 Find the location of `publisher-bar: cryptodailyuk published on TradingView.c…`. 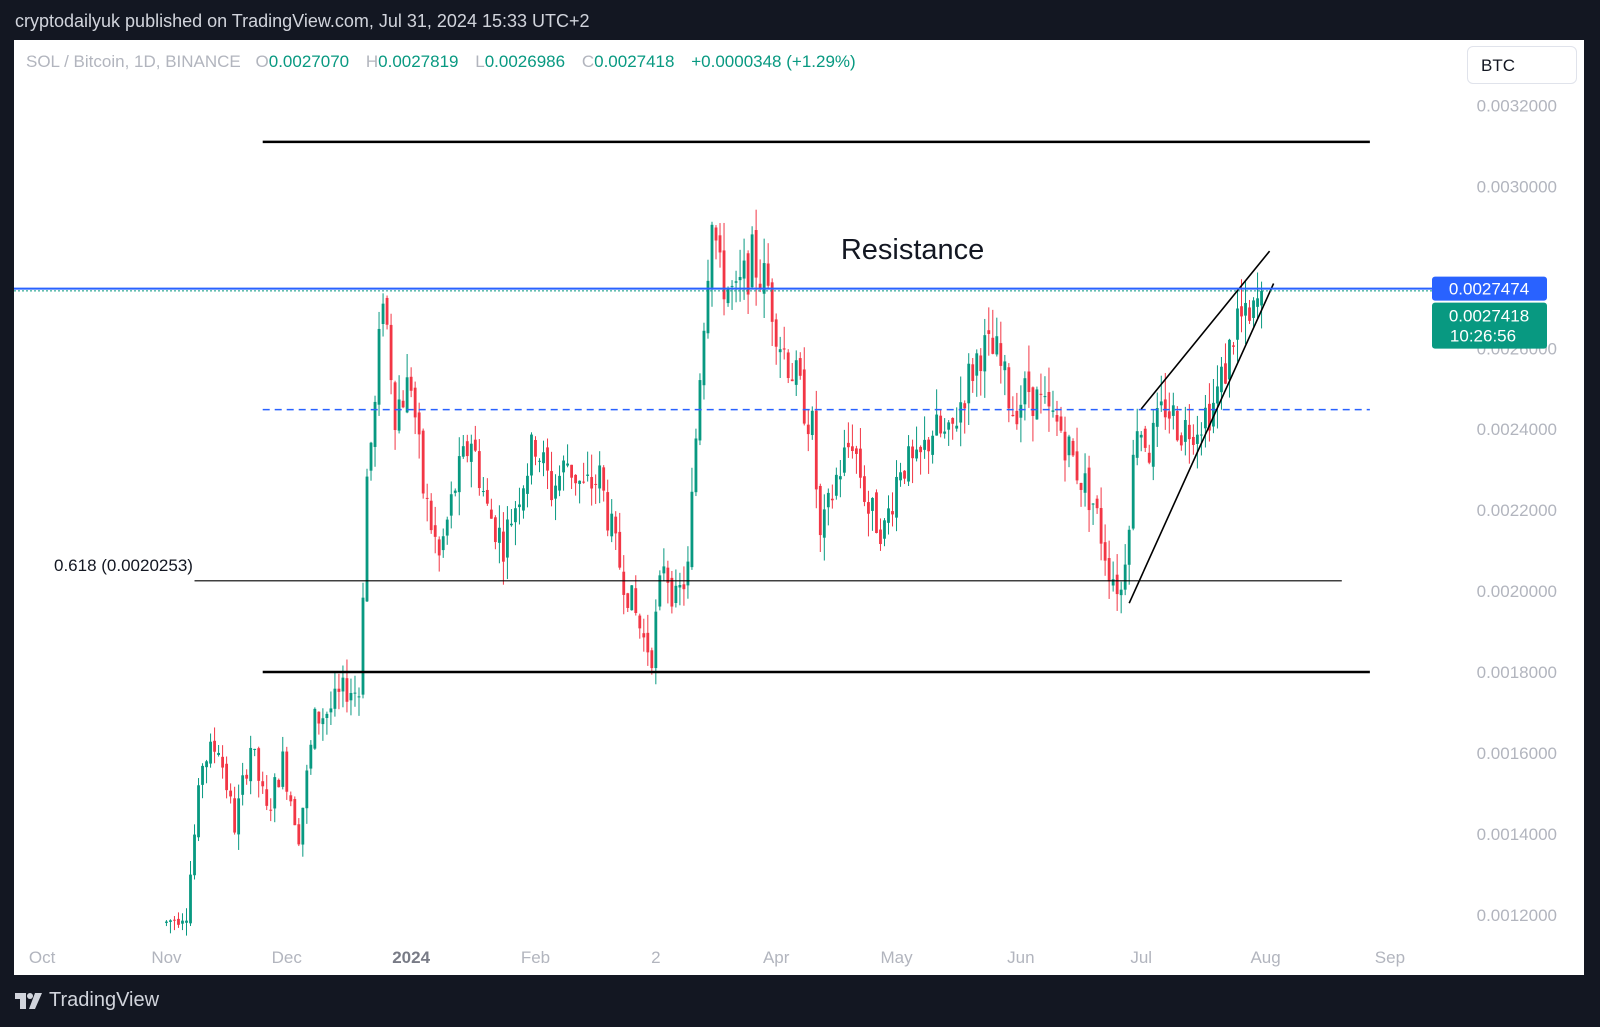

publisher-bar: cryptodailyuk published on TradingView.c… is located at coordinates (800, 20).